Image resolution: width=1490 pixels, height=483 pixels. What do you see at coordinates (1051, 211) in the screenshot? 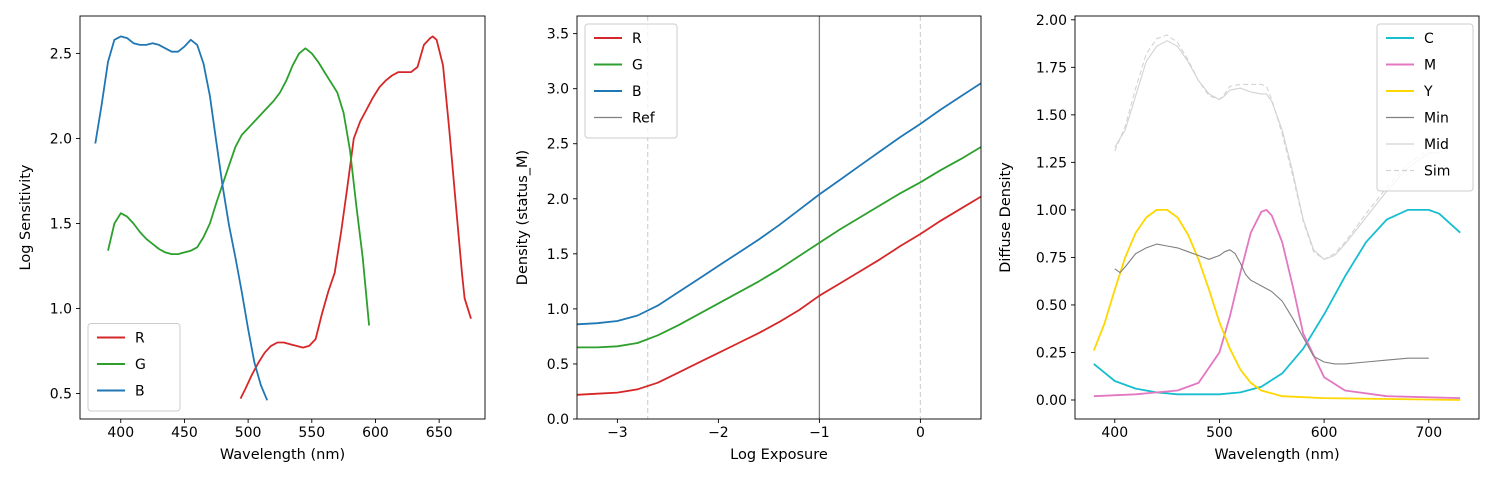
I see `y-tick-label: 1.00` at bounding box center [1051, 211].